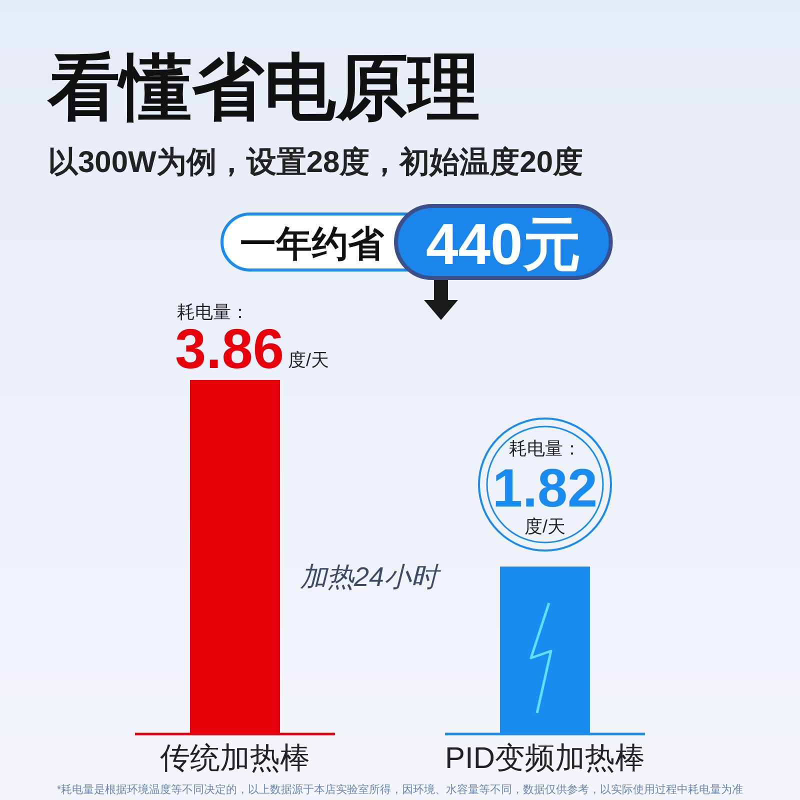 This screenshot has height=800, width=800. Describe the element at coordinates (312, 243) in the screenshot. I see `annotation: 一年约省` at that location.